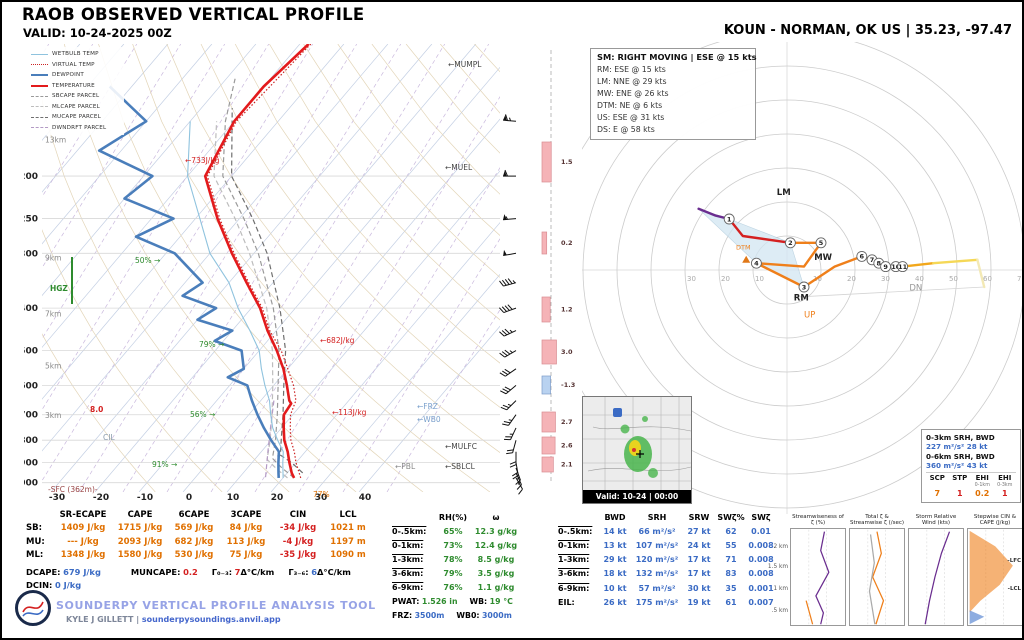  Describe the element at coordinates (1014, 589) in the screenshot. I see `lcl-tag: -LCL` at that location.